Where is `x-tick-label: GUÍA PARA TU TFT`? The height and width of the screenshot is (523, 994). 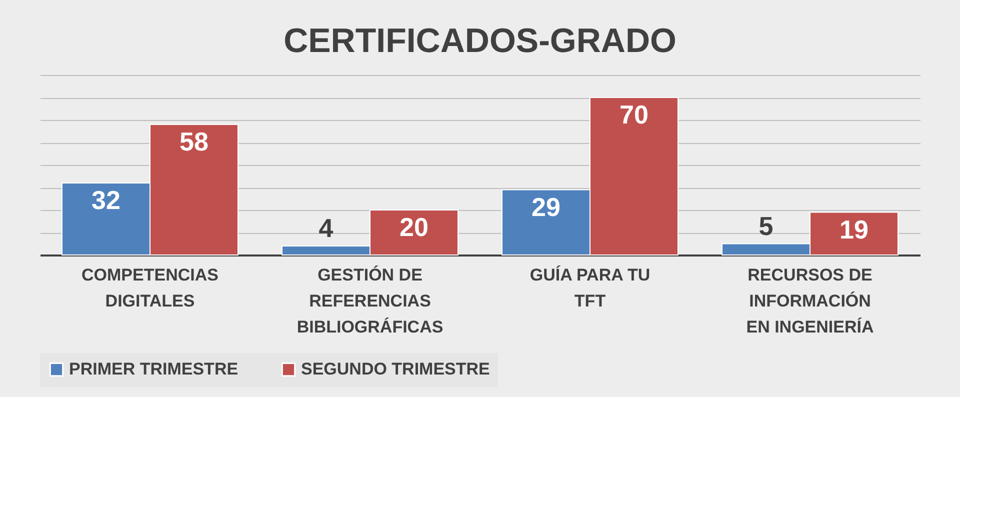
x-tick-label: GUÍA PARA TU TFT is located at coordinates (590, 287).